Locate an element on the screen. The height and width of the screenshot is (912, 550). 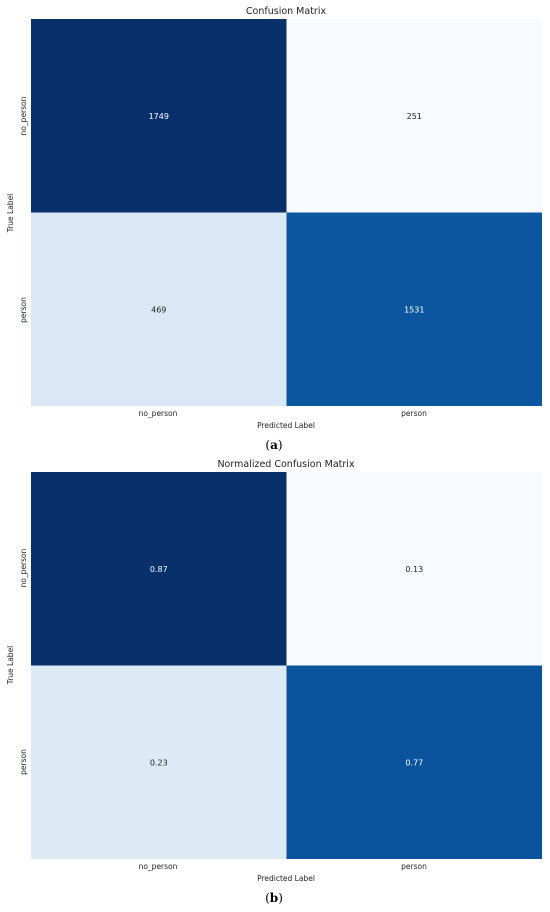
caption-b-letter: b is located at coordinates (274, 898).